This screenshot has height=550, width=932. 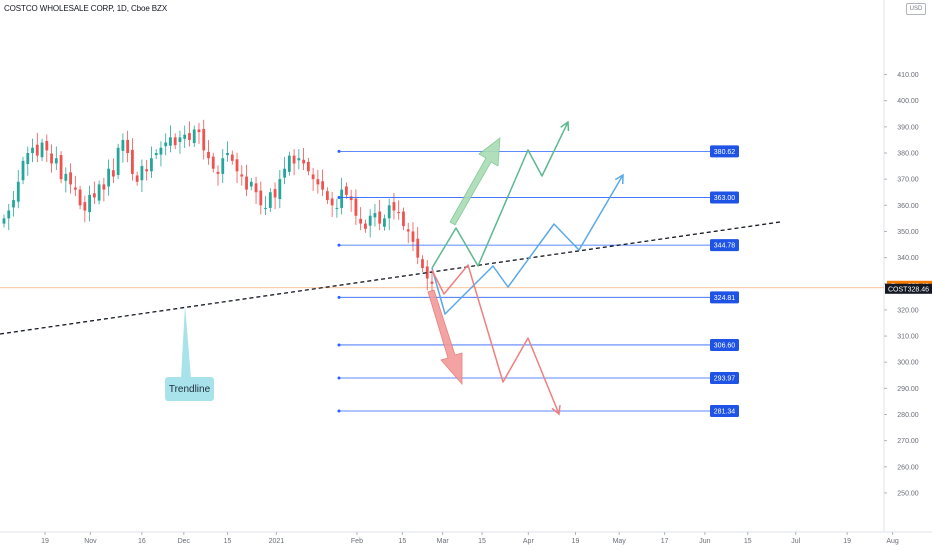 What do you see at coordinates (892, 541) in the screenshot?
I see `time-axis-label: Aug` at bounding box center [892, 541].